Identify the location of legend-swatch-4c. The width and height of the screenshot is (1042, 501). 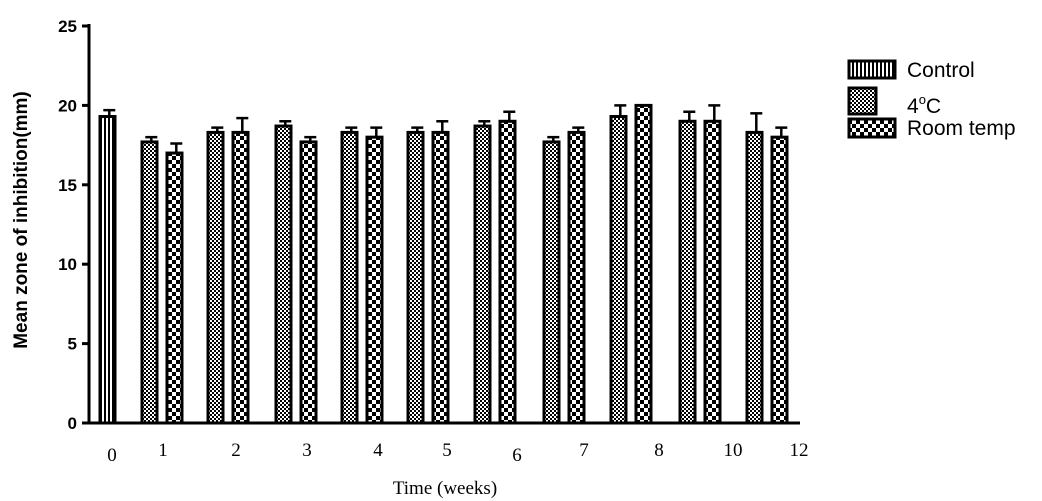
(862, 101).